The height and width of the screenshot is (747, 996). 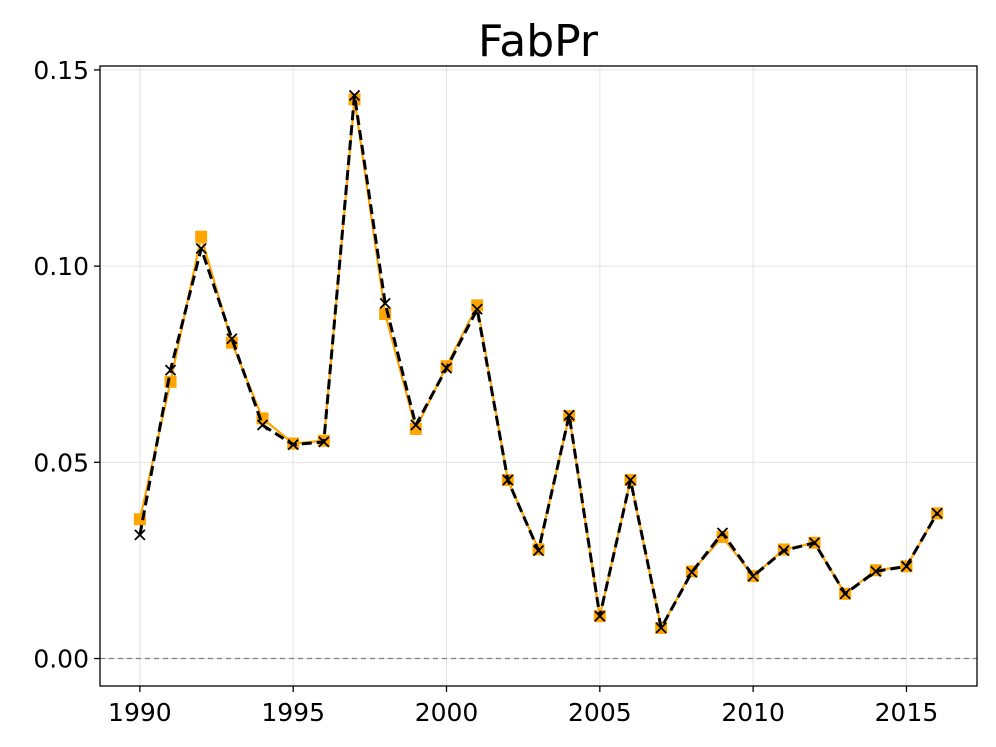 What do you see at coordinates (523, 706) in the screenshot?
I see `x-axis: 1990 1995 2000 2005 2010 2015` at bounding box center [523, 706].